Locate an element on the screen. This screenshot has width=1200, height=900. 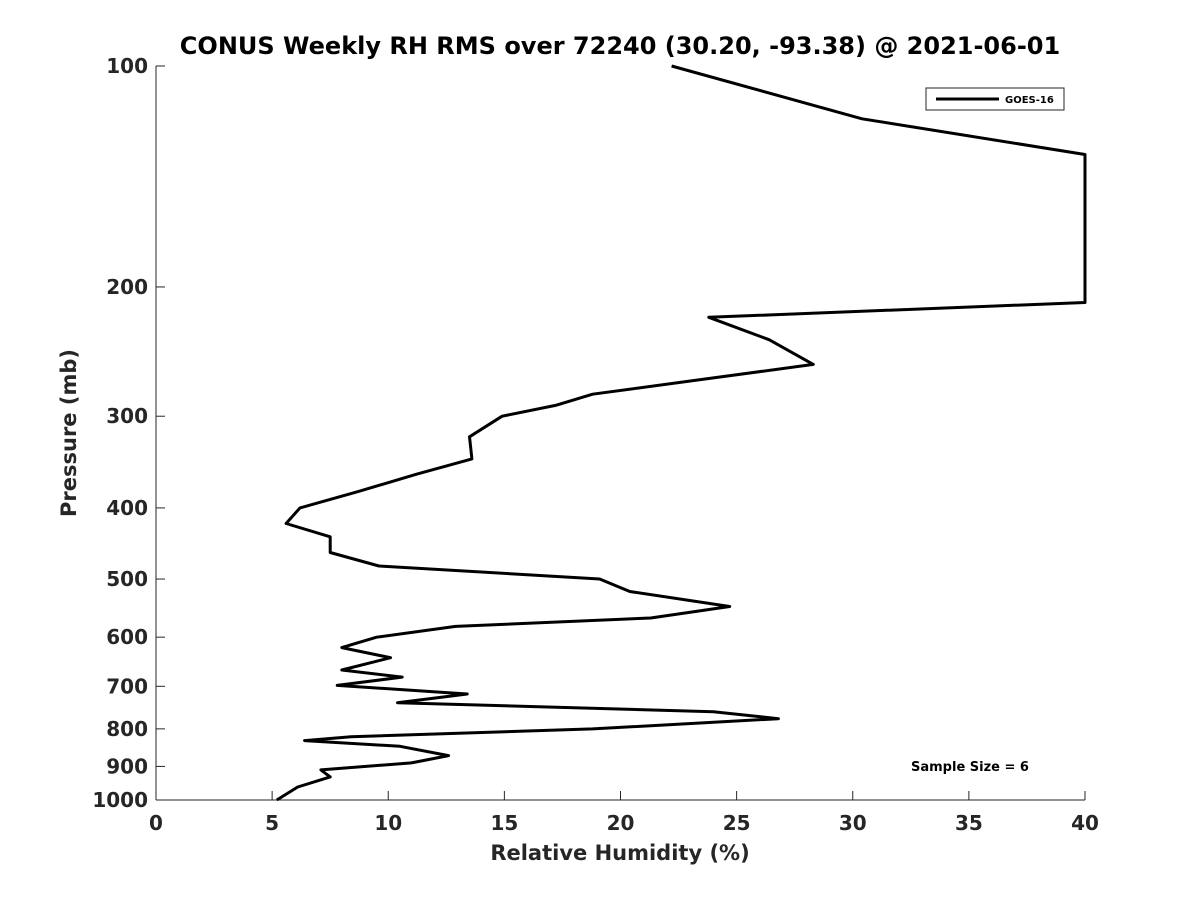
x-tick-label: 10 is located at coordinates (388, 823).